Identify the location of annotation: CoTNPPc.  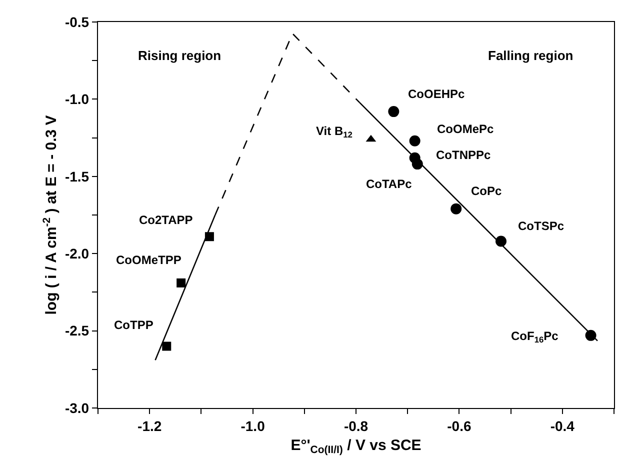
(463, 155).